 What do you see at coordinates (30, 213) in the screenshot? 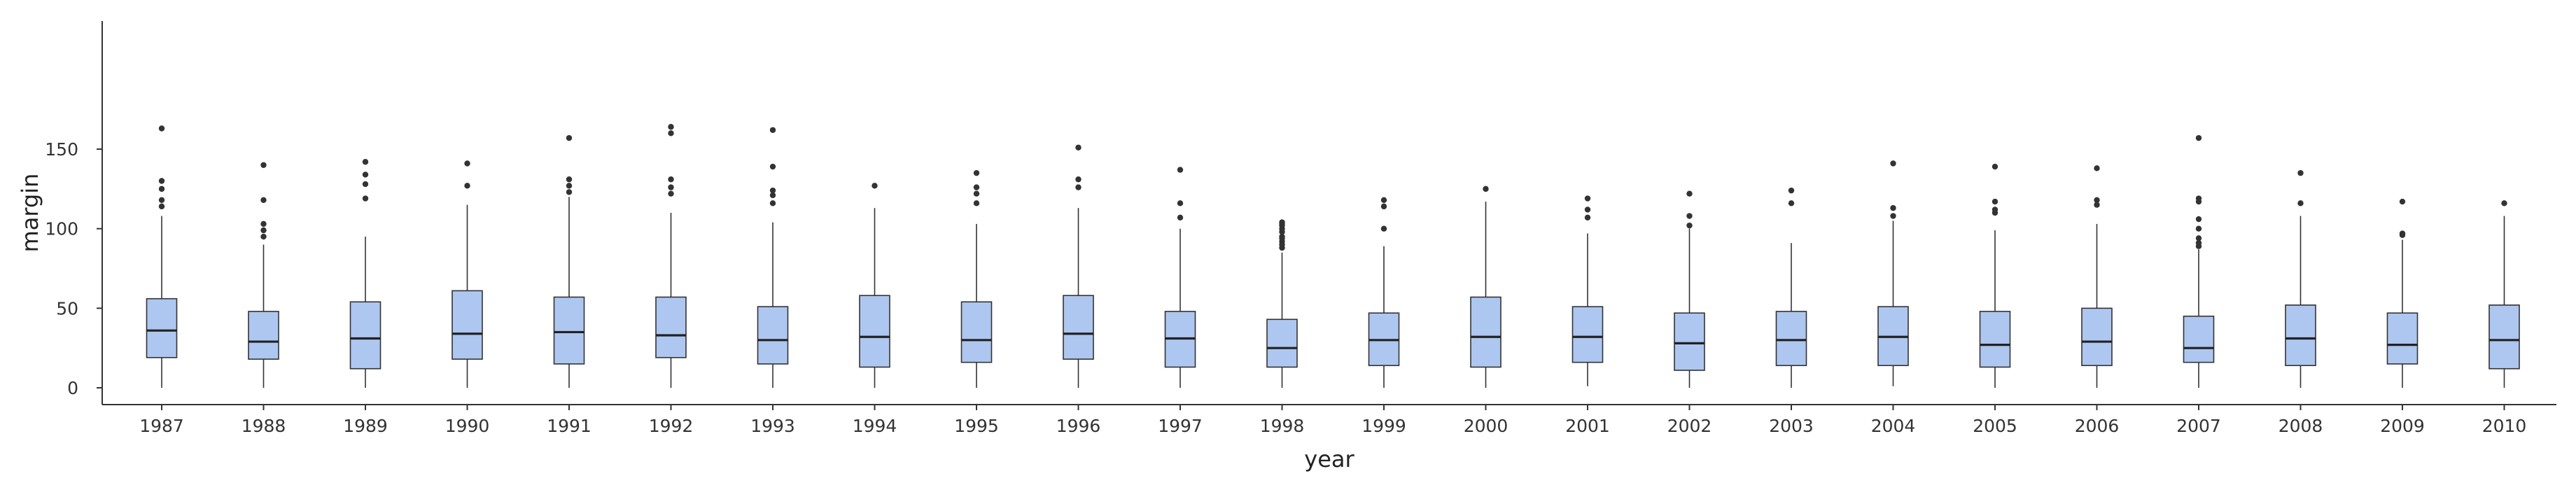
I see `y-axis-title: margin` at bounding box center [30, 213].